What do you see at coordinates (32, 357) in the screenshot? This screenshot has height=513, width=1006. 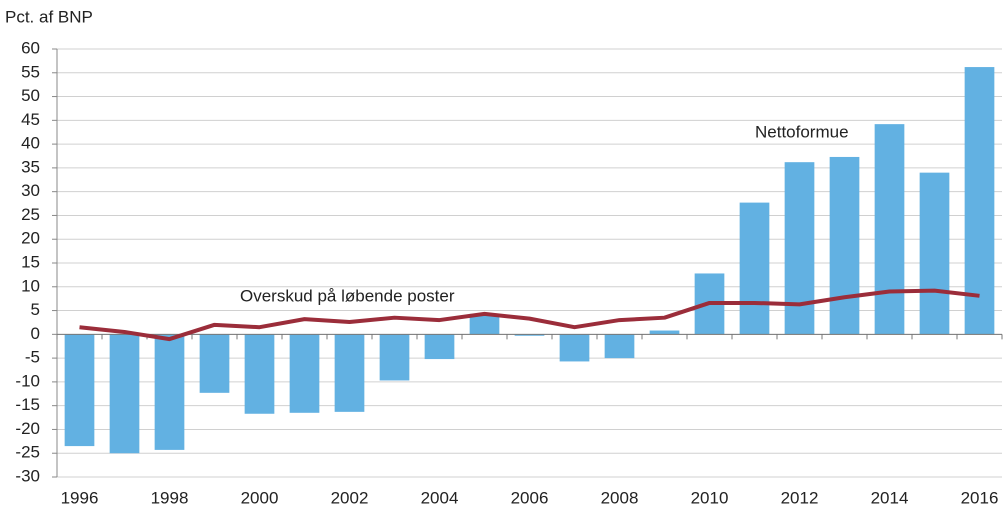 I see `y-tick-label: -5` at bounding box center [32, 357].